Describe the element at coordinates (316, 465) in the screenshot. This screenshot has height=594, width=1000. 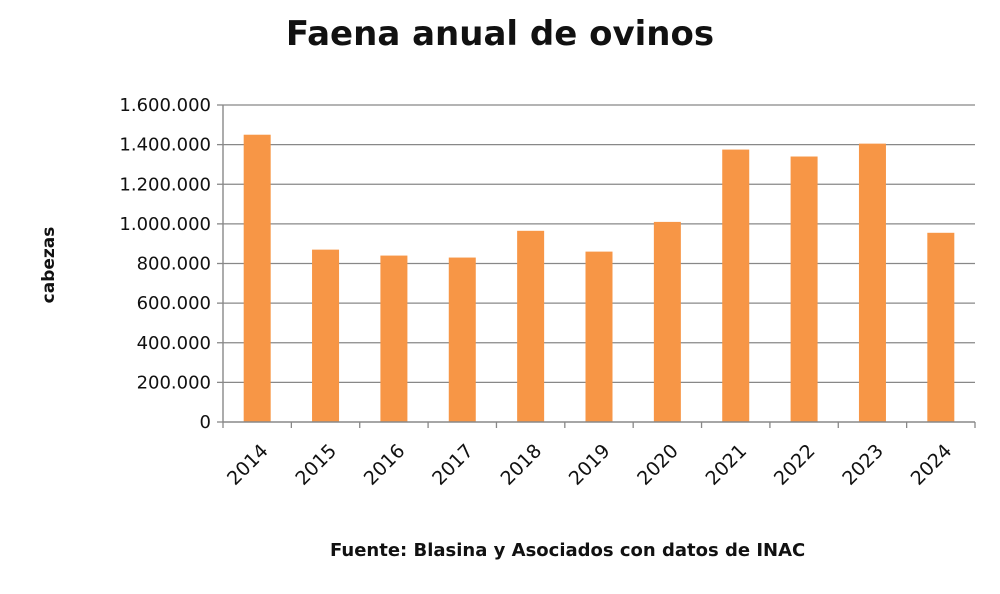
I see `x-tick-label: 2015` at that location.